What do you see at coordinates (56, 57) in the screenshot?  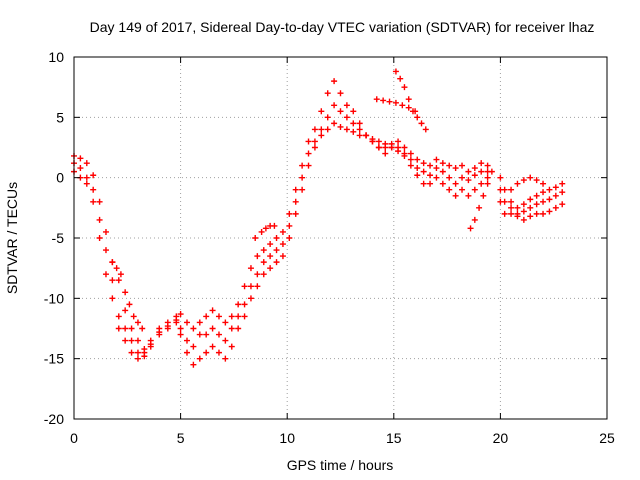 I see `y-tick-label: 10` at bounding box center [56, 57].